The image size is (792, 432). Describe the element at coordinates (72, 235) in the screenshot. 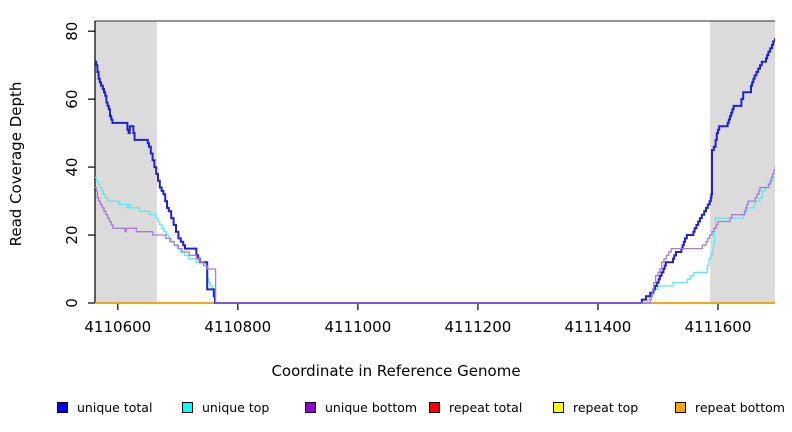

I see `y-tick-label: 20` at that location.